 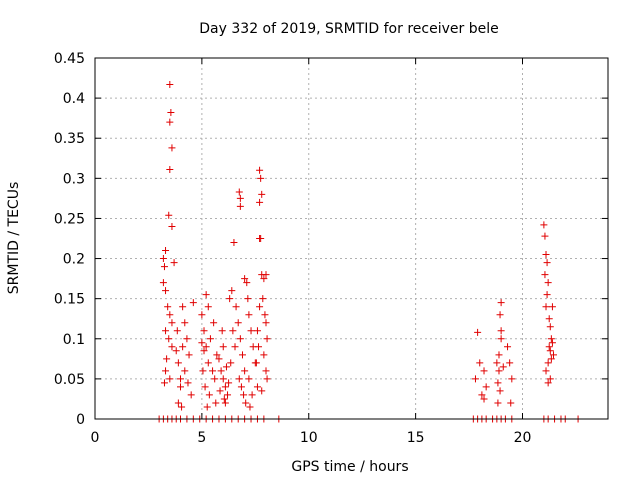 I want to click on y-axis-label: SRMTID / TECUs, so click(x=14, y=238).